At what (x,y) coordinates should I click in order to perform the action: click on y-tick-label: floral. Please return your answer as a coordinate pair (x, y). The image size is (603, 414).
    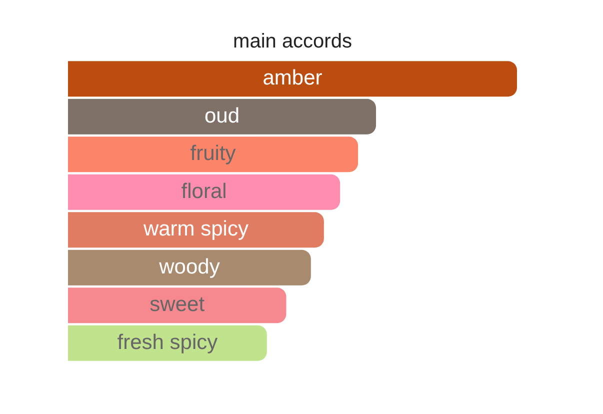
    Looking at the image, I should click on (204, 191).